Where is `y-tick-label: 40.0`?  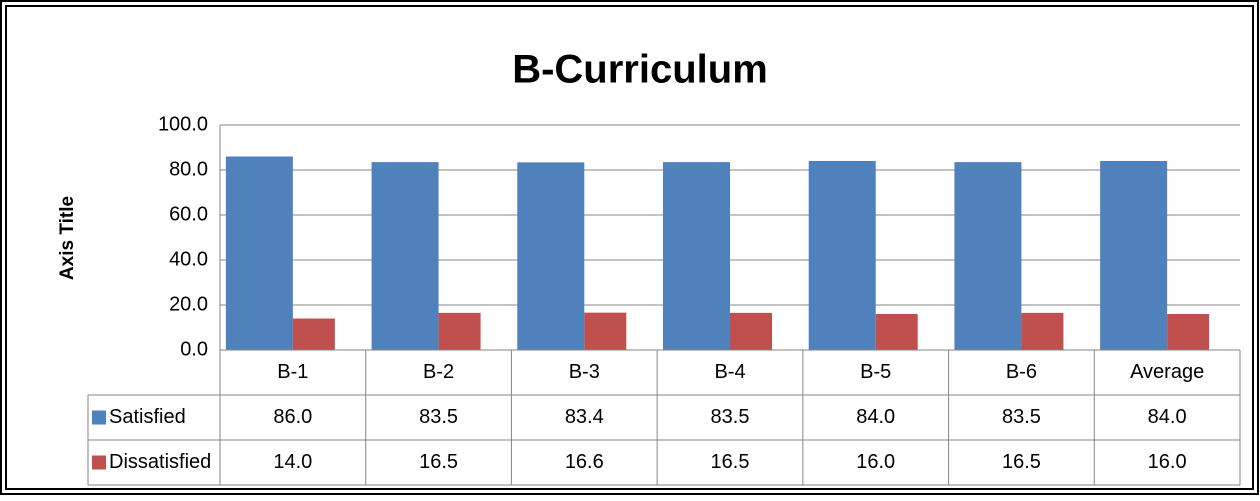
y-tick-label: 40.0 is located at coordinates (188, 259).